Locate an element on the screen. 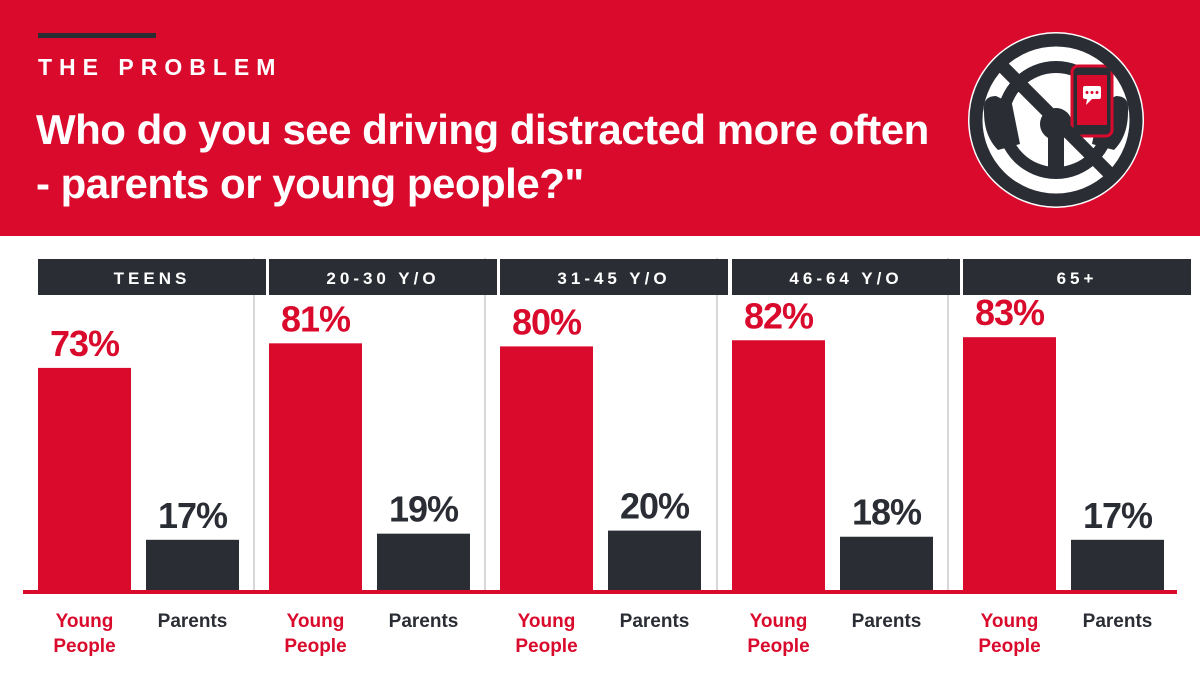  data-label: 73% is located at coordinates (85, 343).